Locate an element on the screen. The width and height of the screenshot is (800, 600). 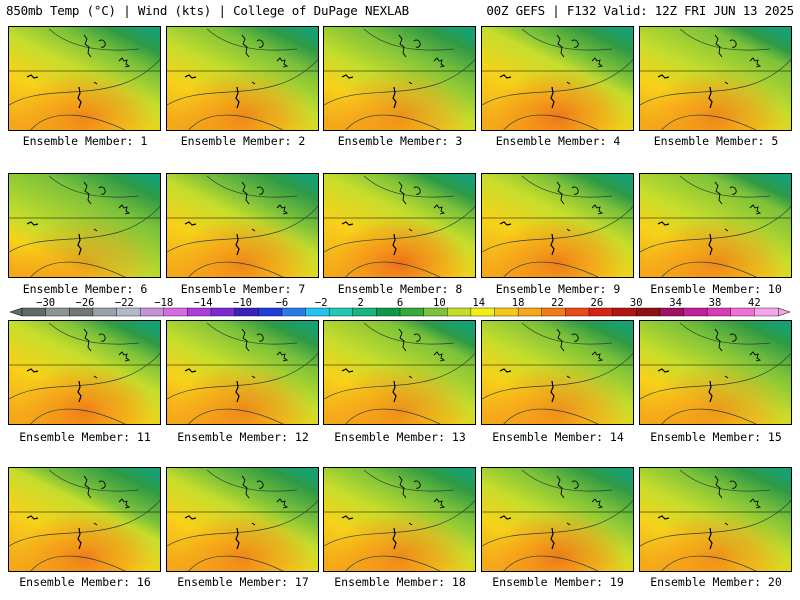
ensemble-member-label: Ensemble Member: 9 is located at coordinates (558, 289).